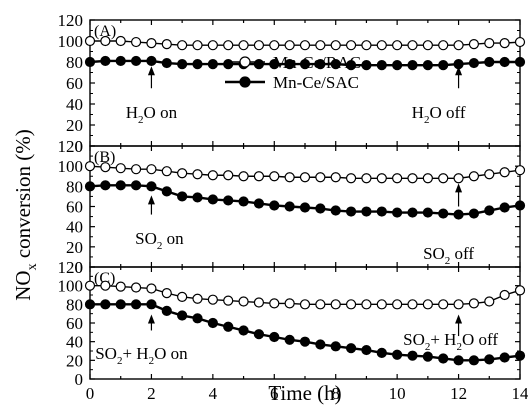 The width and height of the screenshot is (528, 407). What do you see at coordinates (79, 146) in the screenshot?
I see `y-tick-label: 0` at bounding box center [79, 146].